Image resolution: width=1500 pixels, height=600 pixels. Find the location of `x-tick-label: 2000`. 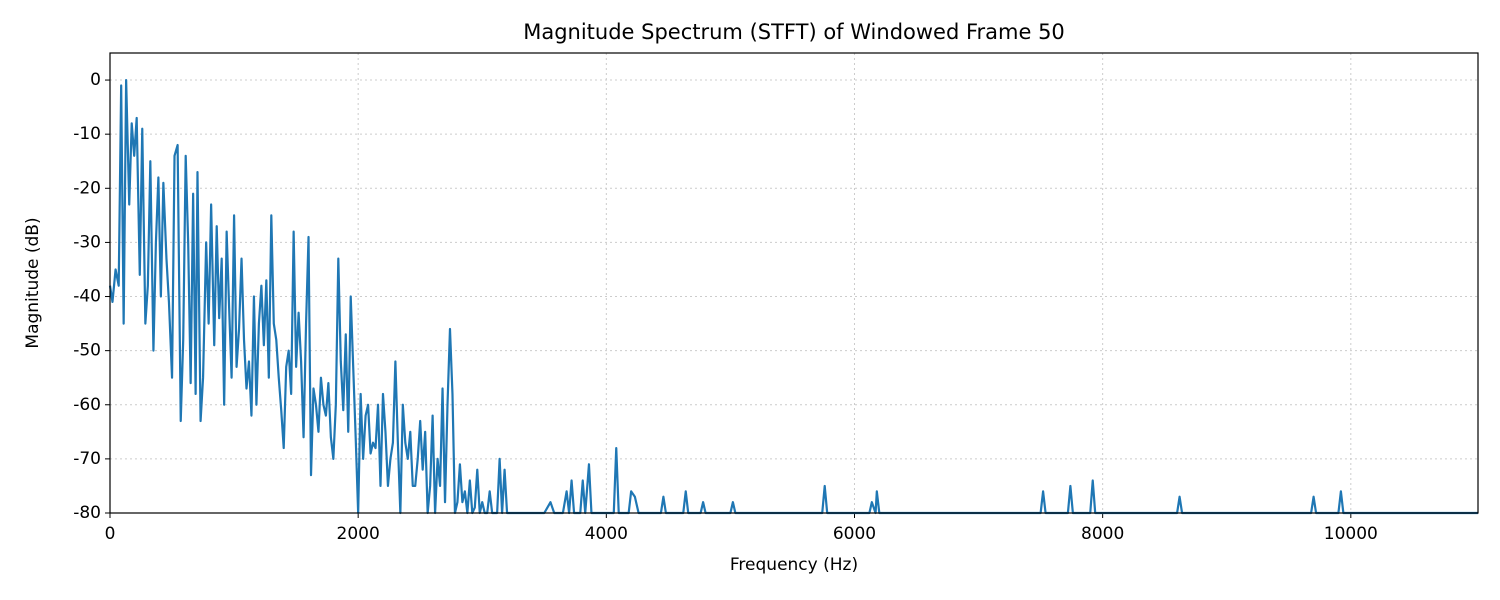

x-tick-label: 2000 is located at coordinates (358, 534).